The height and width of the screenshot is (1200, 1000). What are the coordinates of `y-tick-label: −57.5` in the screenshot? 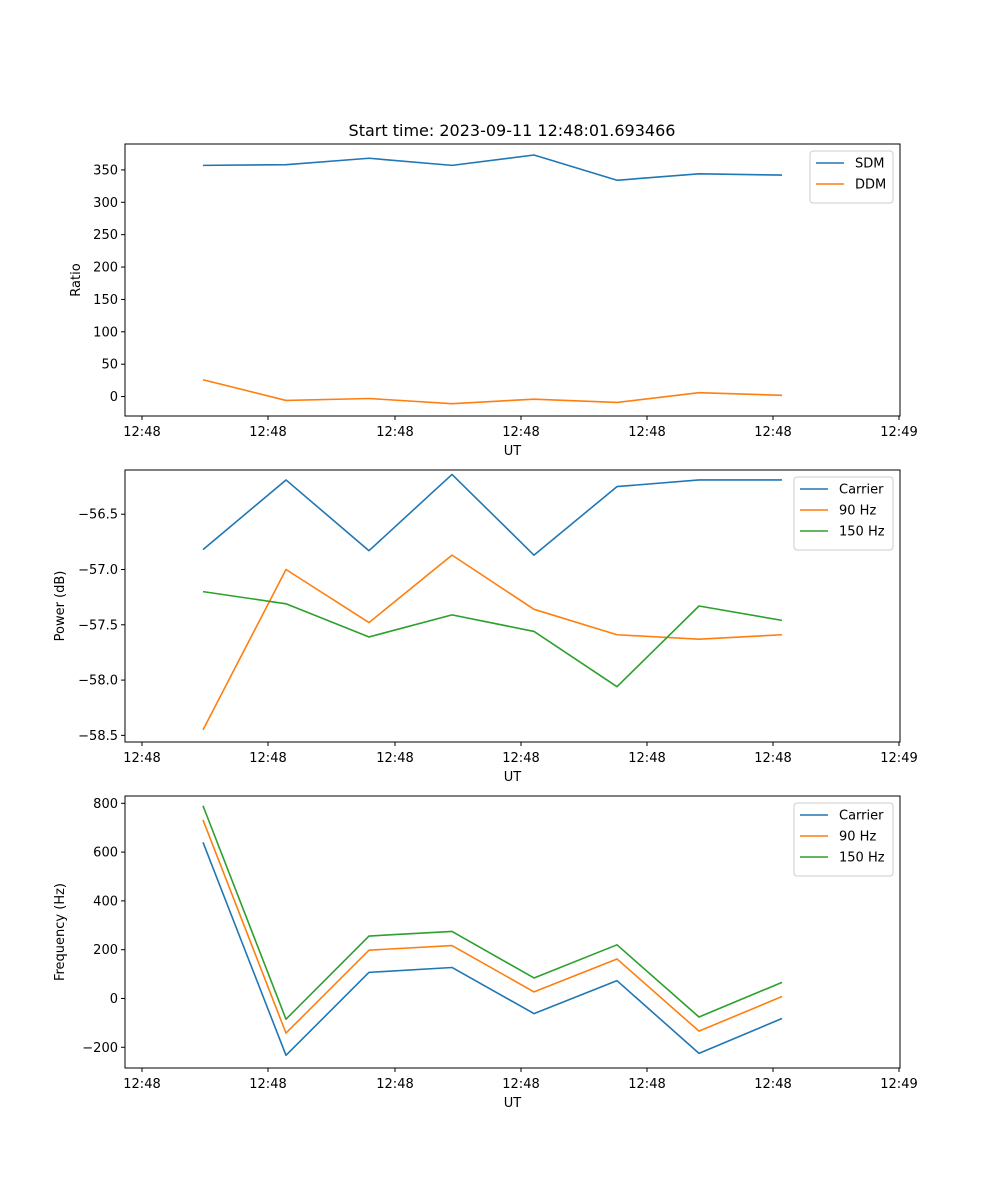 It's located at (98, 625).